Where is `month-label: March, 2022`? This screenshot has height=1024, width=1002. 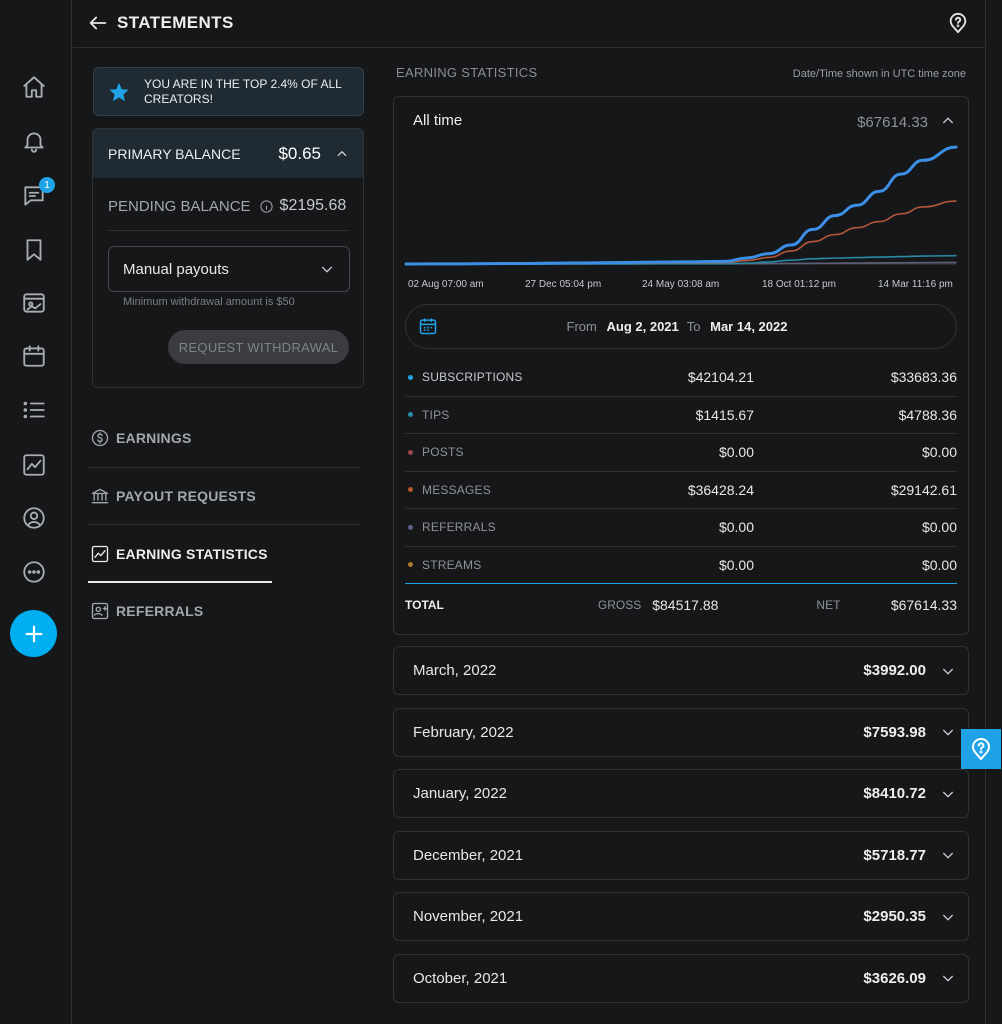 month-label: March, 2022 is located at coordinates (455, 670).